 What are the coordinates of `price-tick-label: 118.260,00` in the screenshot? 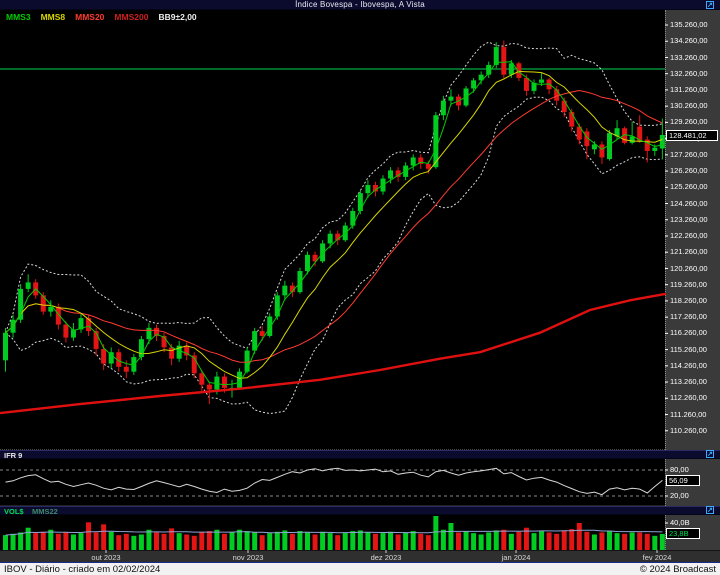 It's located at (688, 300).